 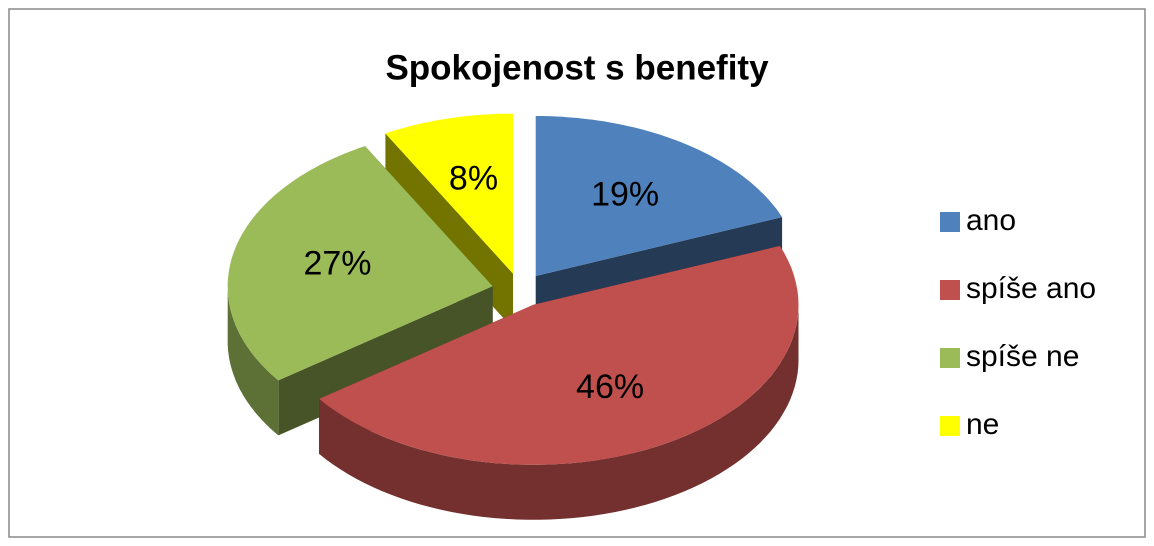 What do you see at coordinates (1022, 356) in the screenshot?
I see `legend-label: spíše ne` at bounding box center [1022, 356].